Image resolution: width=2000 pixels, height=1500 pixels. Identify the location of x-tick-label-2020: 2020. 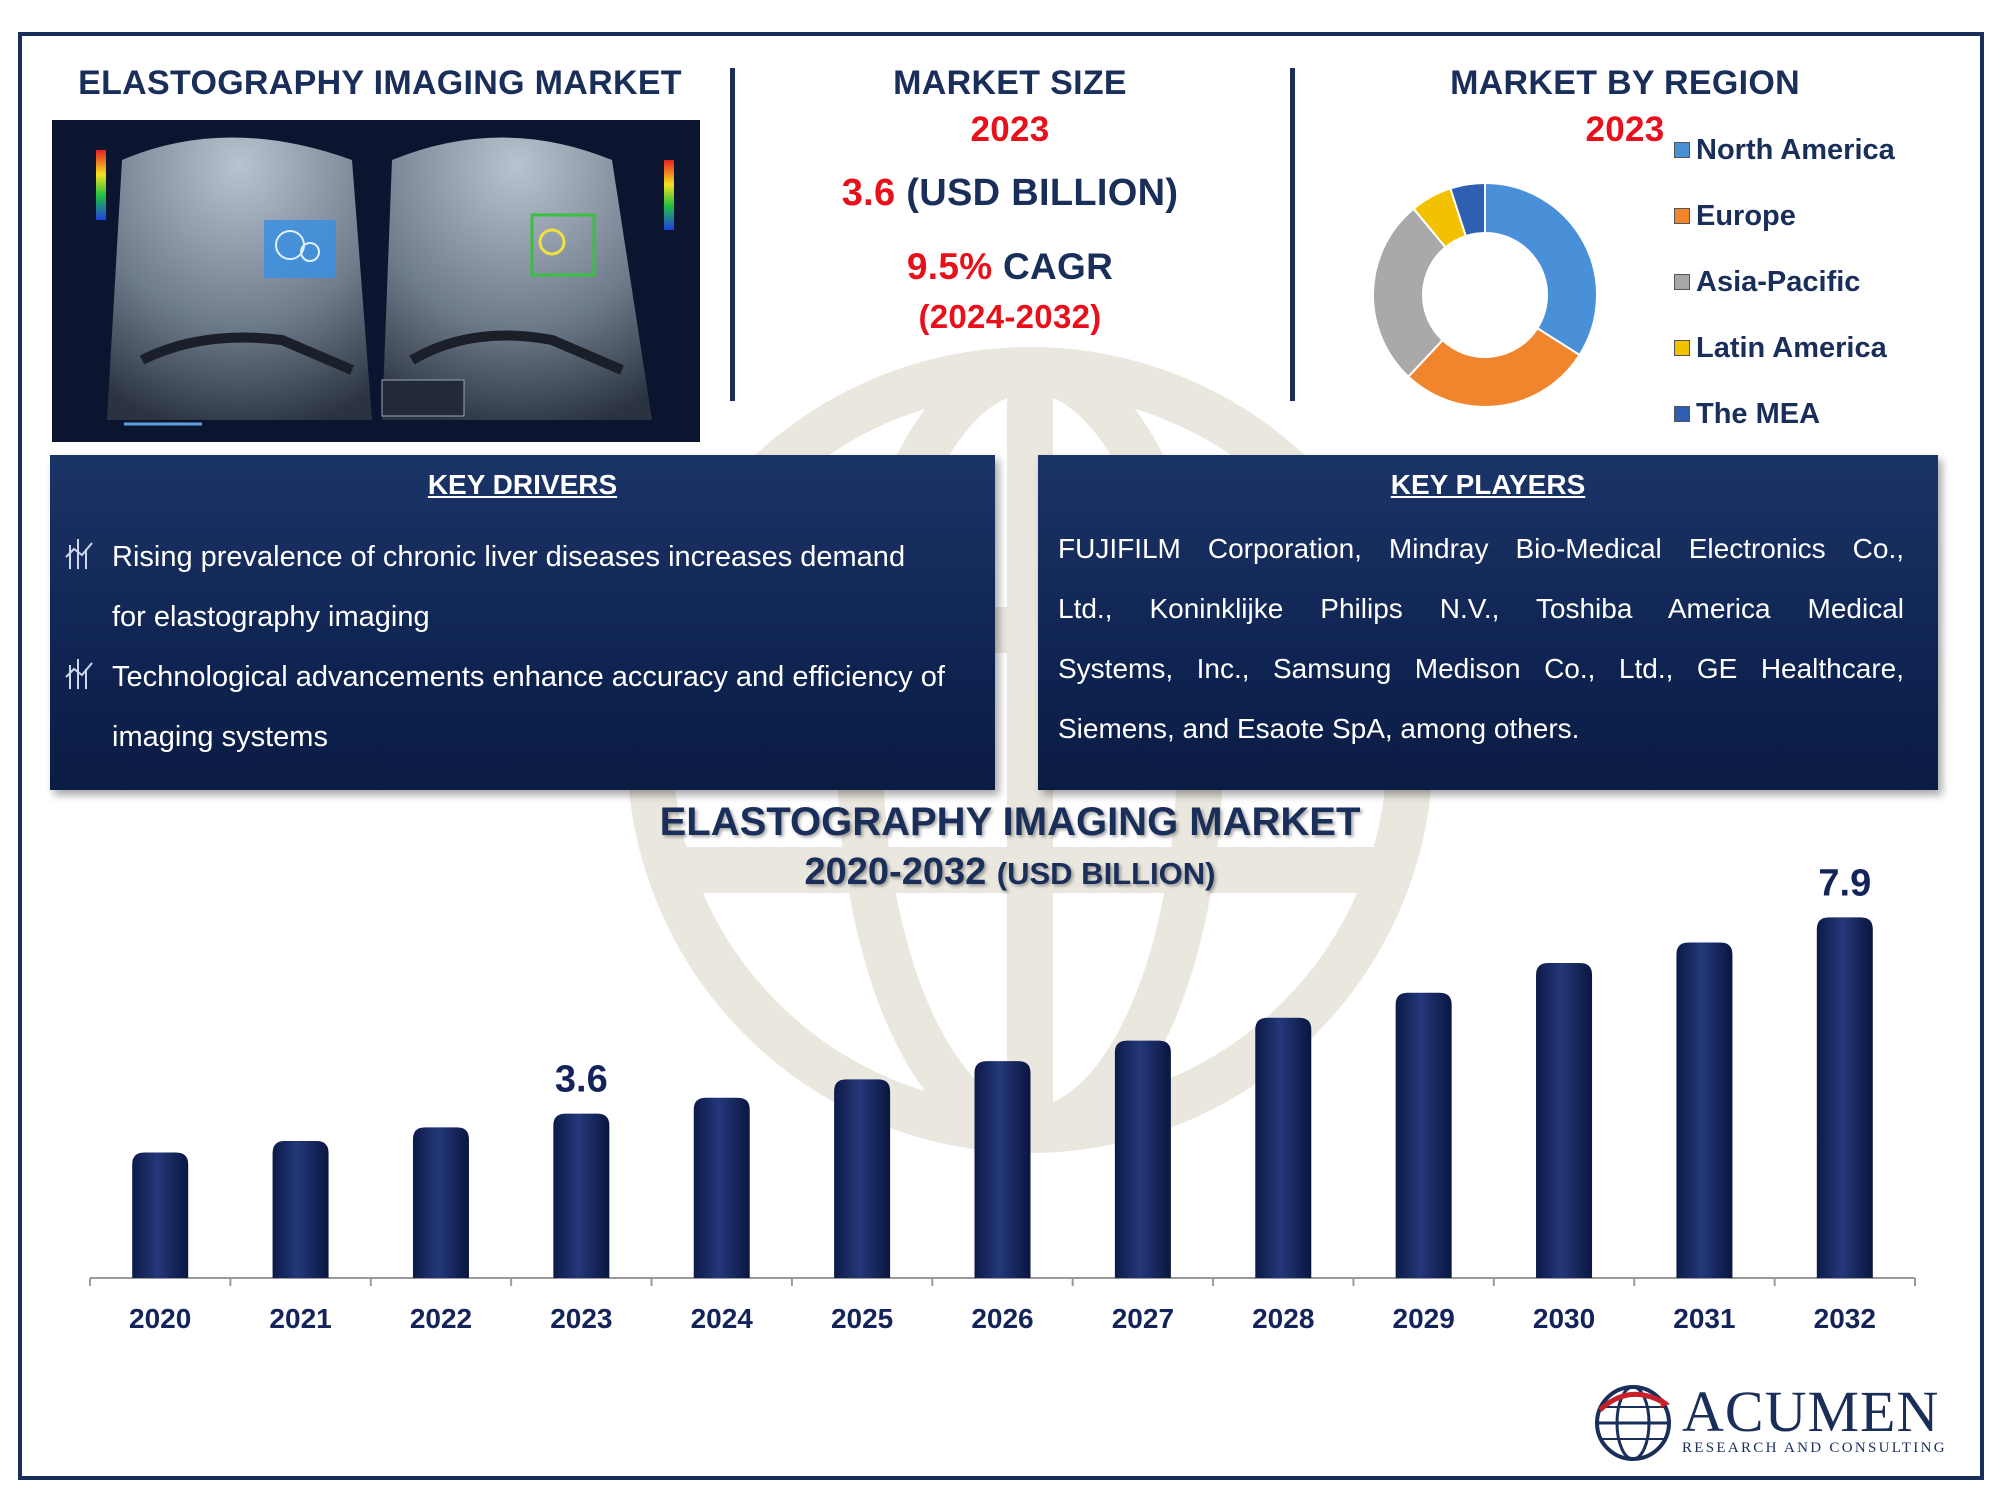
(160, 1318).